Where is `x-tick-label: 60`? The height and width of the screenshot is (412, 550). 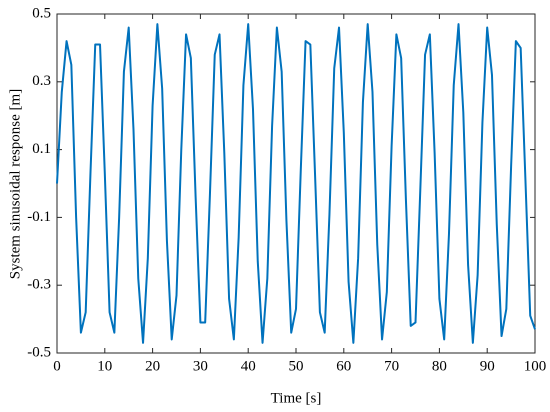 x-tick-label: 60 is located at coordinates (343, 366).